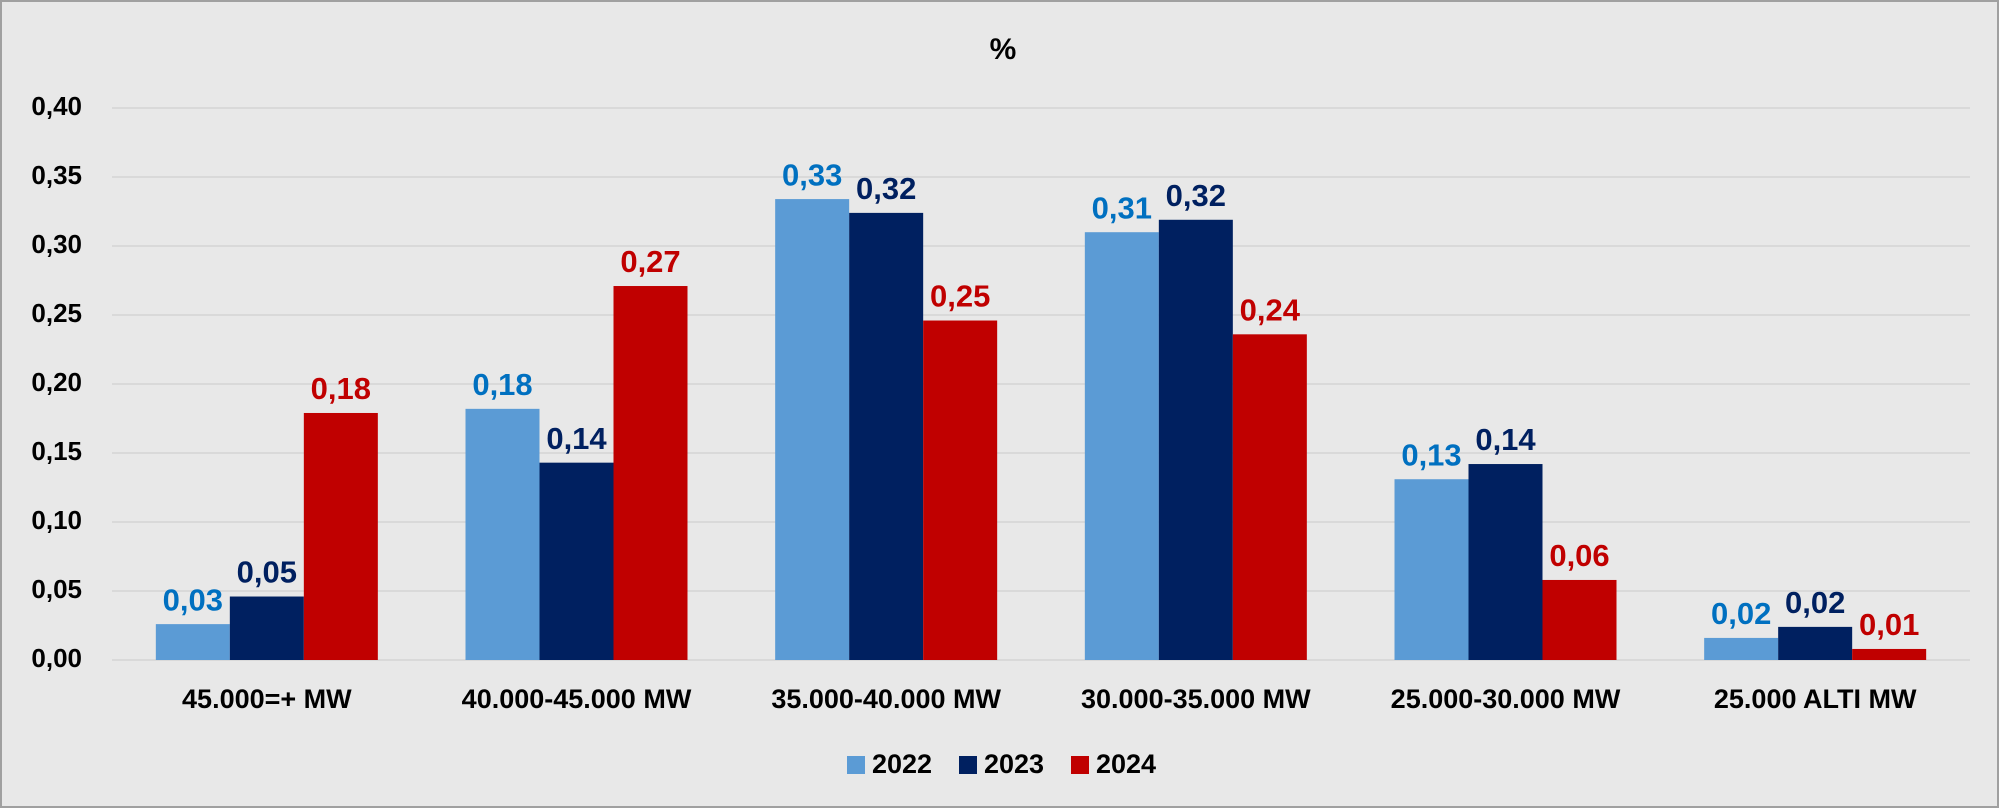 Image resolution: width=1999 pixels, height=808 pixels. Describe the element at coordinates (1889, 624) in the screenshot. I see `value-label: 0,01` at that location.